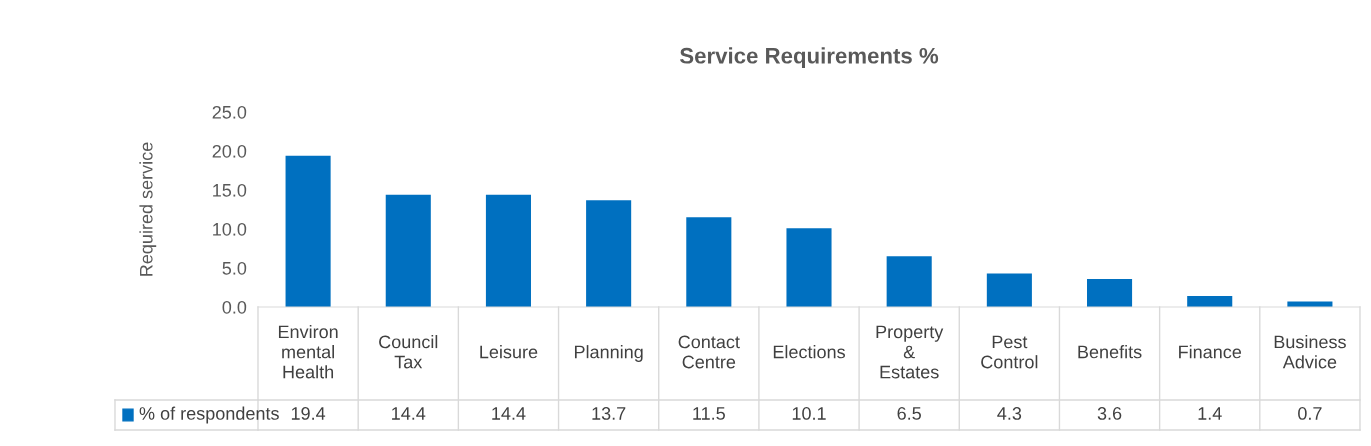  Describe the element at coordinates (234, 307) in the screenshot. I see `y-tick-label: 0.0` at that location.